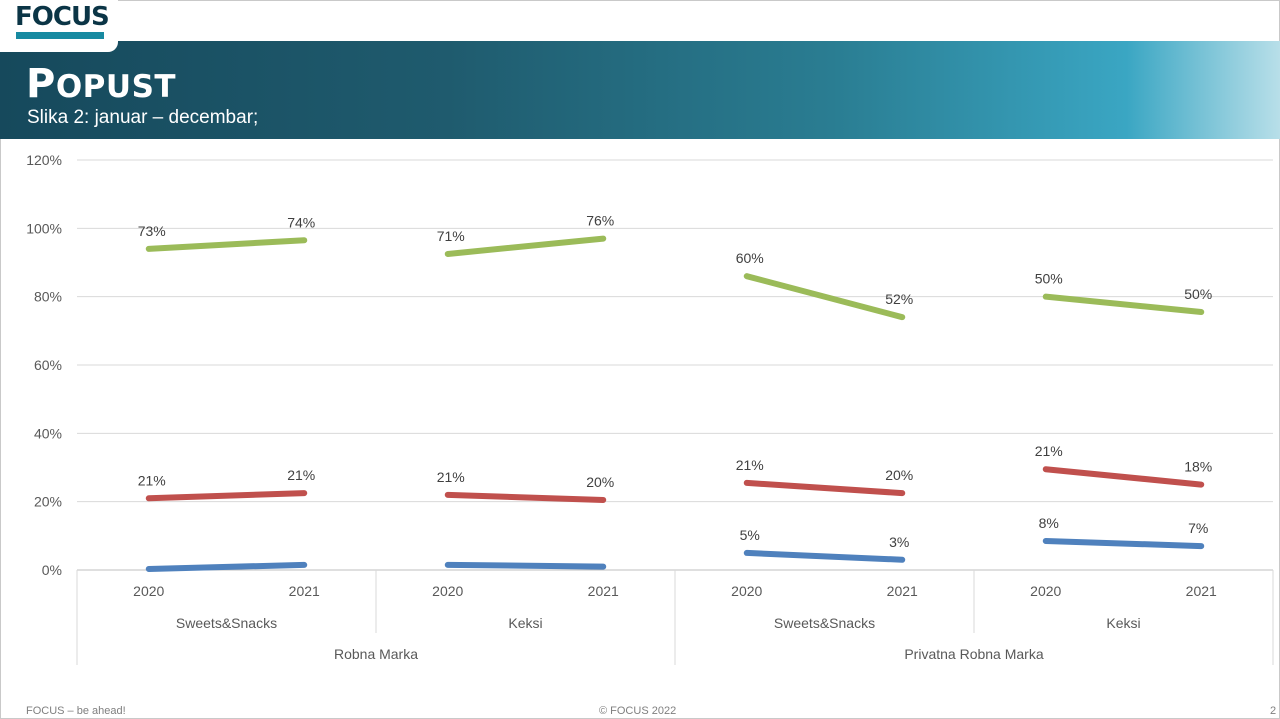  I want to click on data-label: 74%, so click(301, 222).